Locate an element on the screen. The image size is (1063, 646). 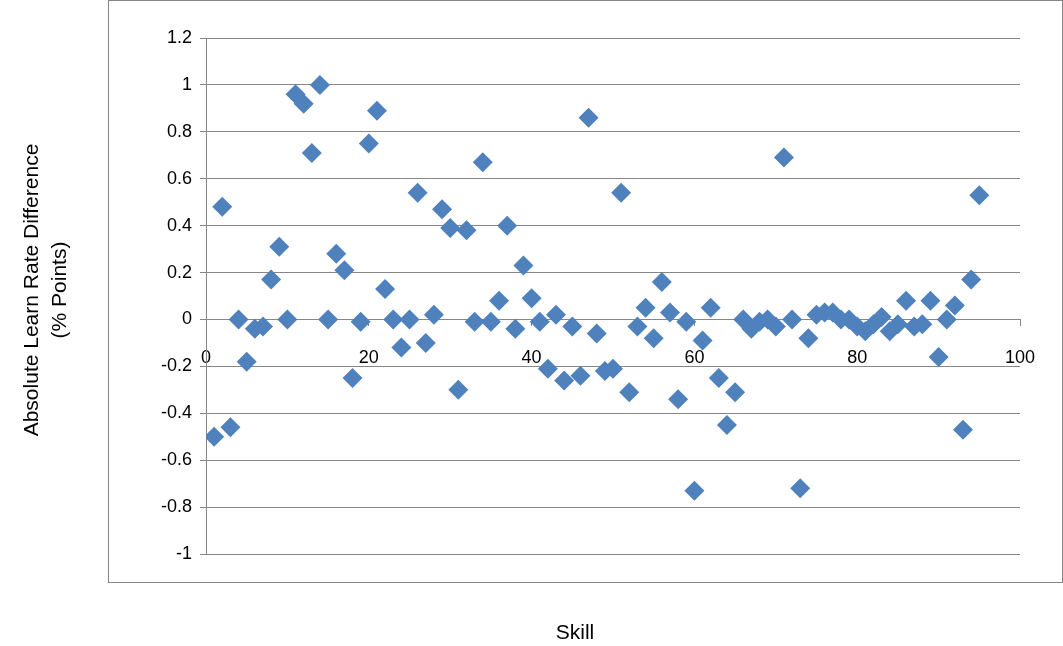
y-tick-label: 1.2 is located at coordinates (179, 36).